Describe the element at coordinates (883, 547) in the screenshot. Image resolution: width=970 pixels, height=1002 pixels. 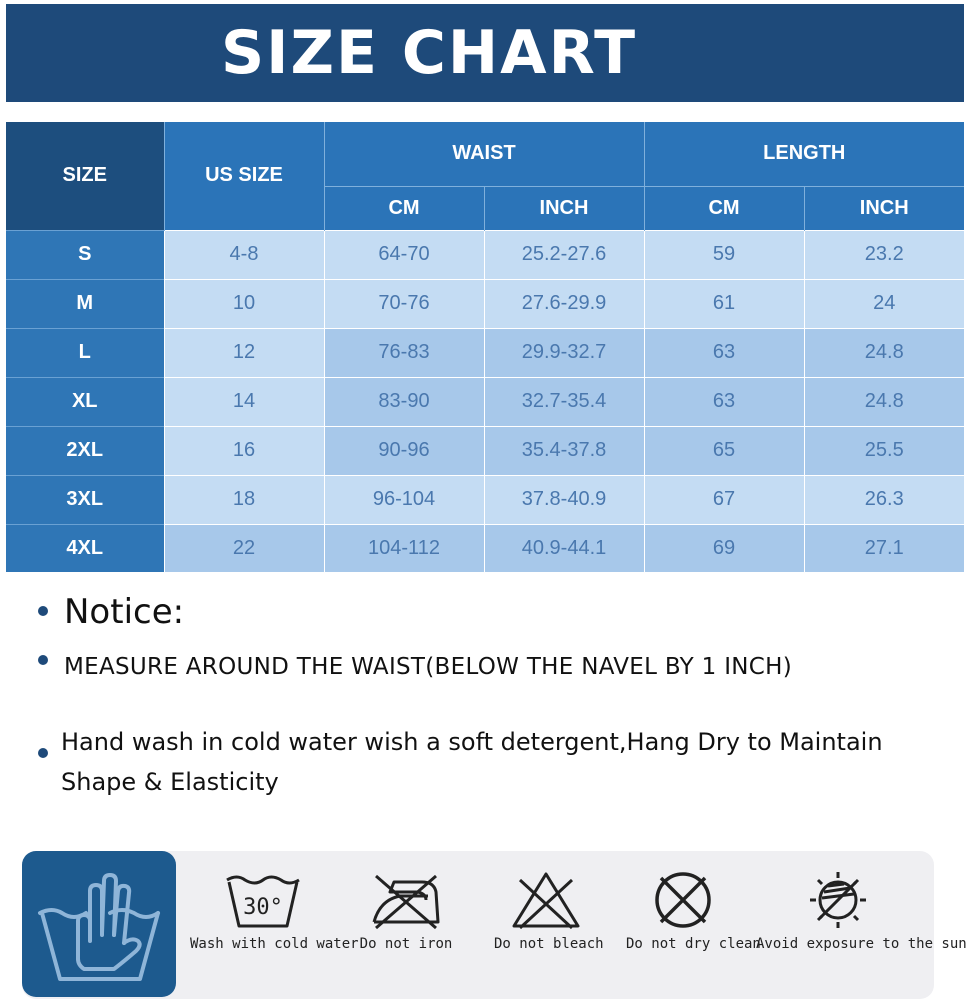
I see `cell-length-inch: 27.1` at that location.